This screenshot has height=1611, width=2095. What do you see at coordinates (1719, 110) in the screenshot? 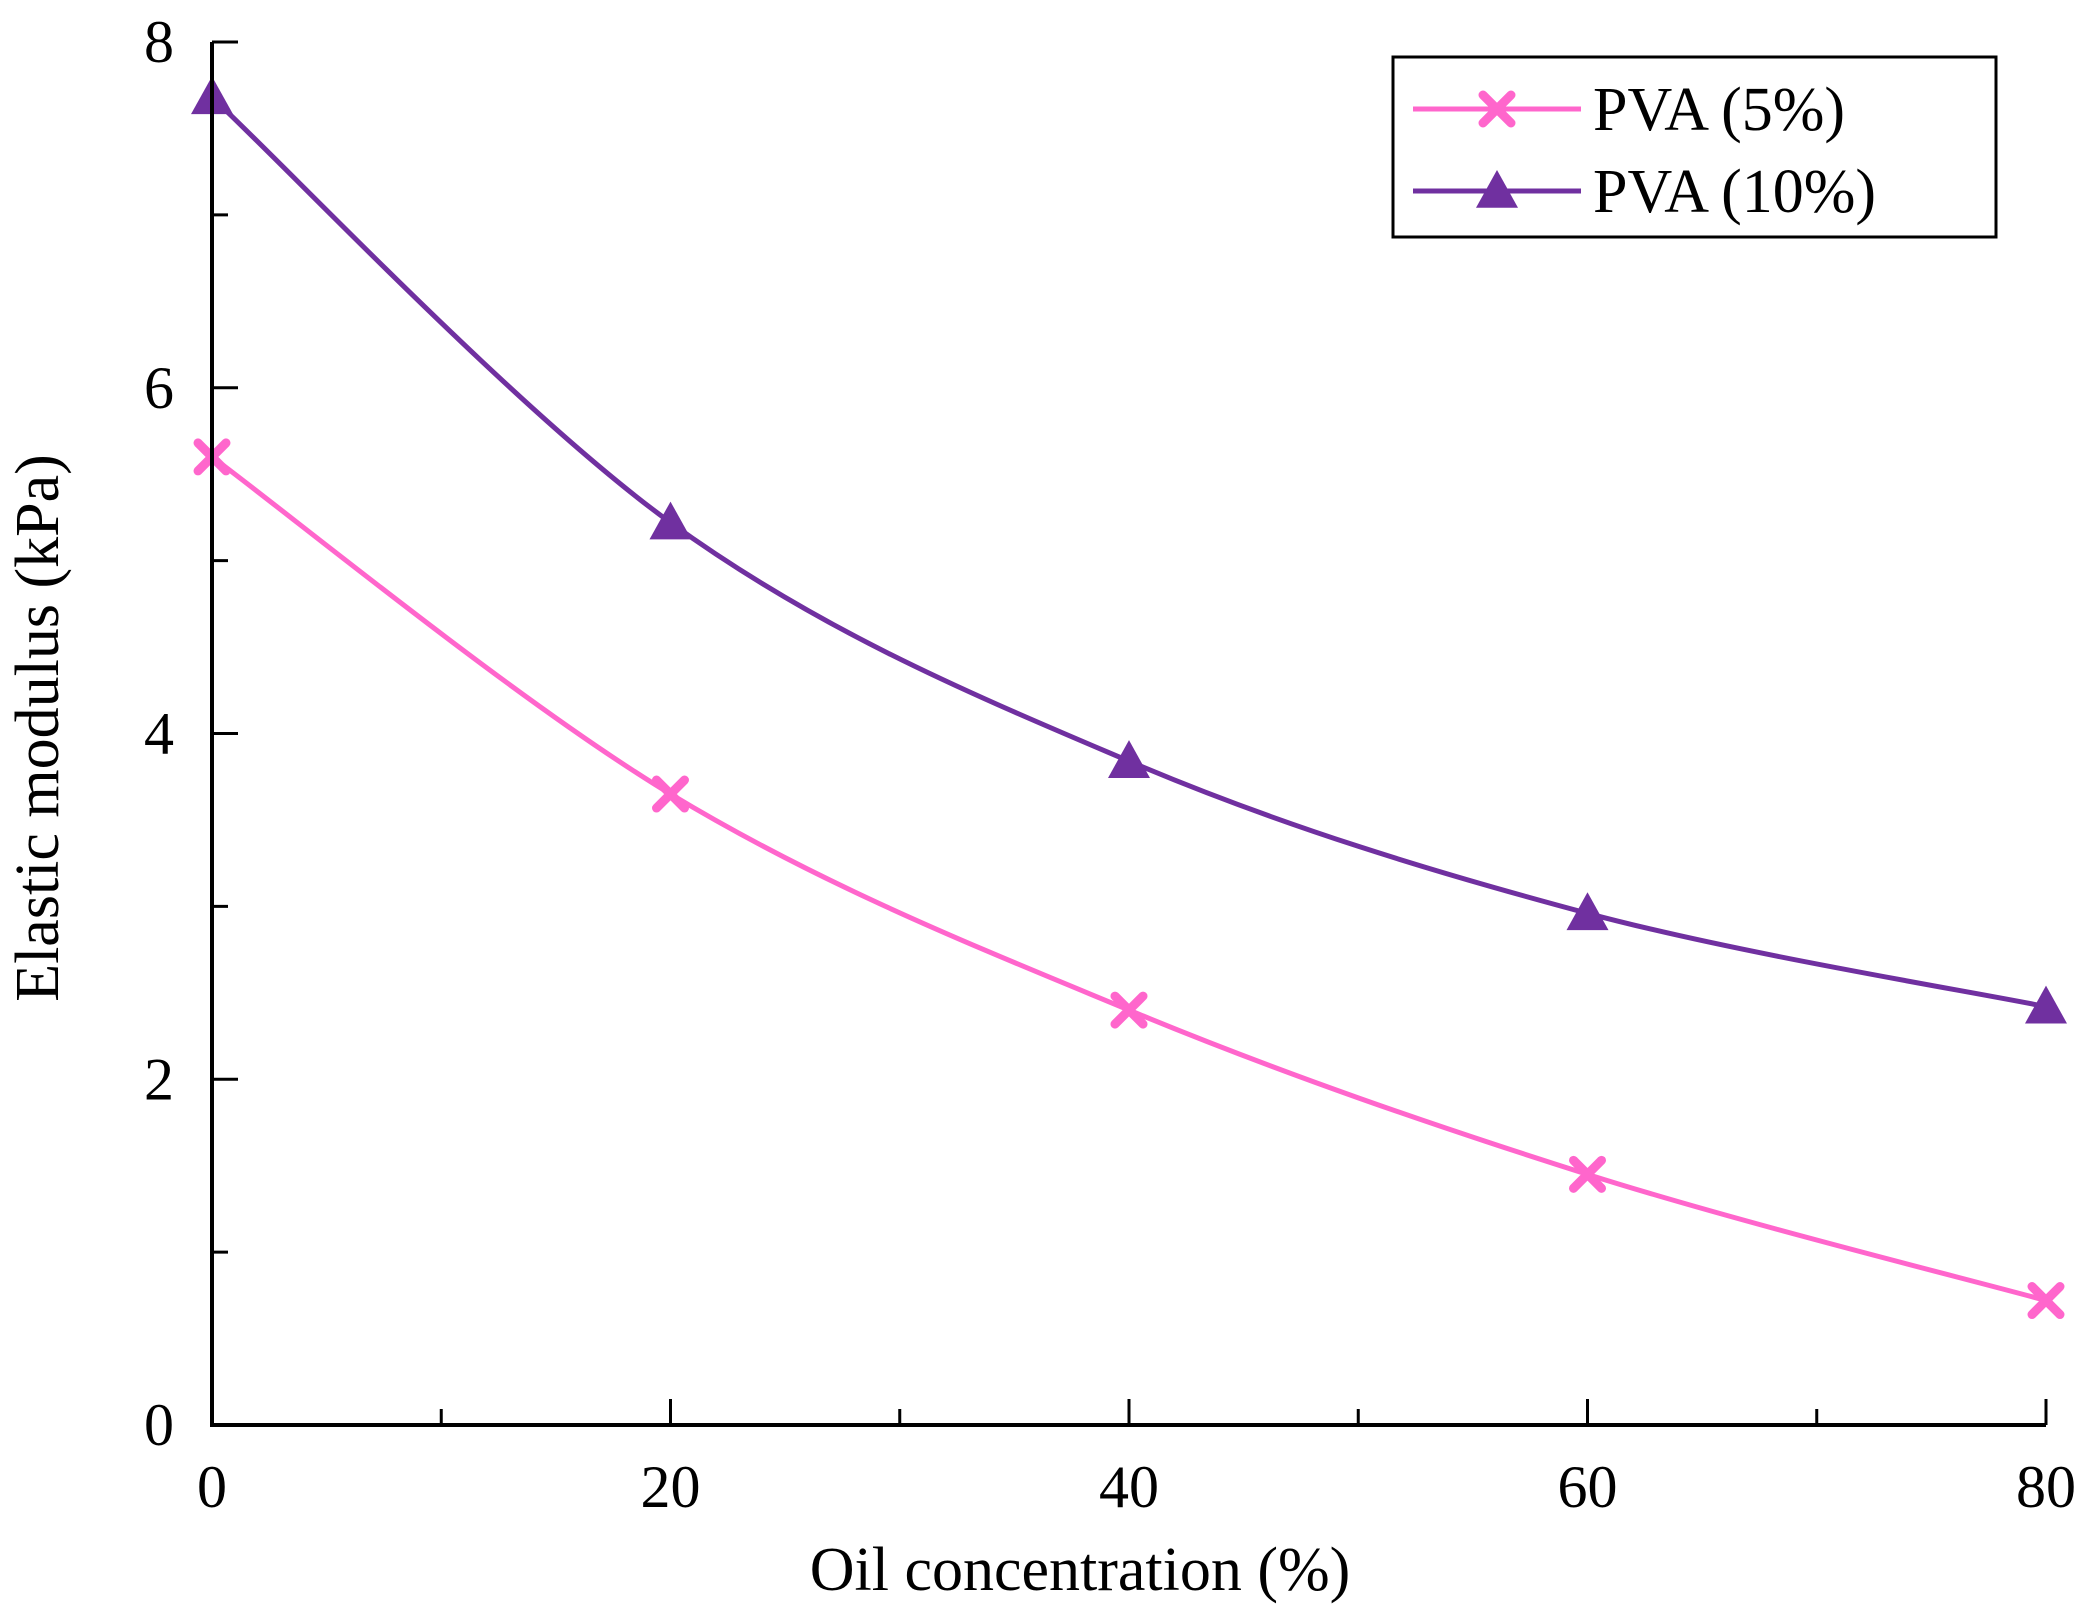
I see `legend-label-1: PVA (5%)` at bounding box center [1719, 110].